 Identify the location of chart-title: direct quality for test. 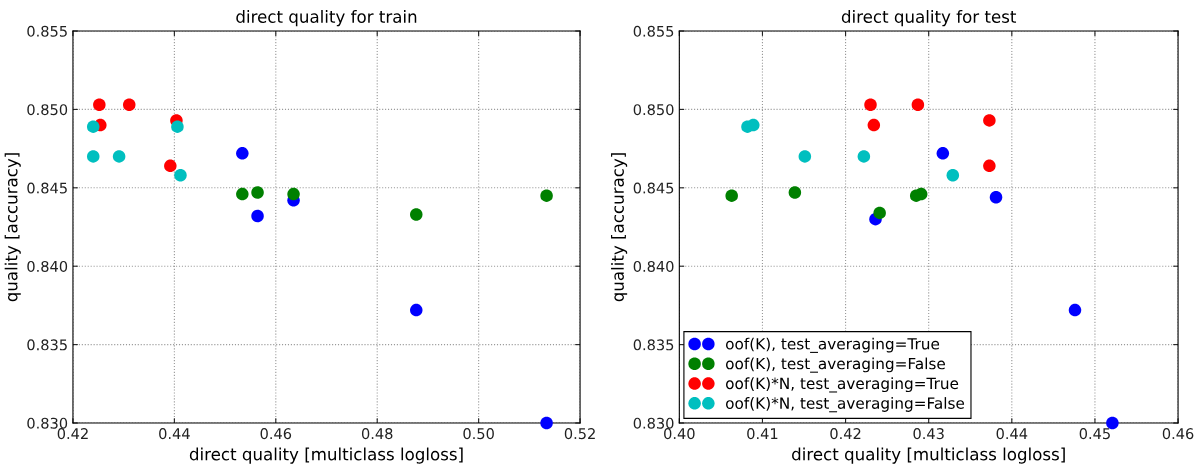
(929, 18).